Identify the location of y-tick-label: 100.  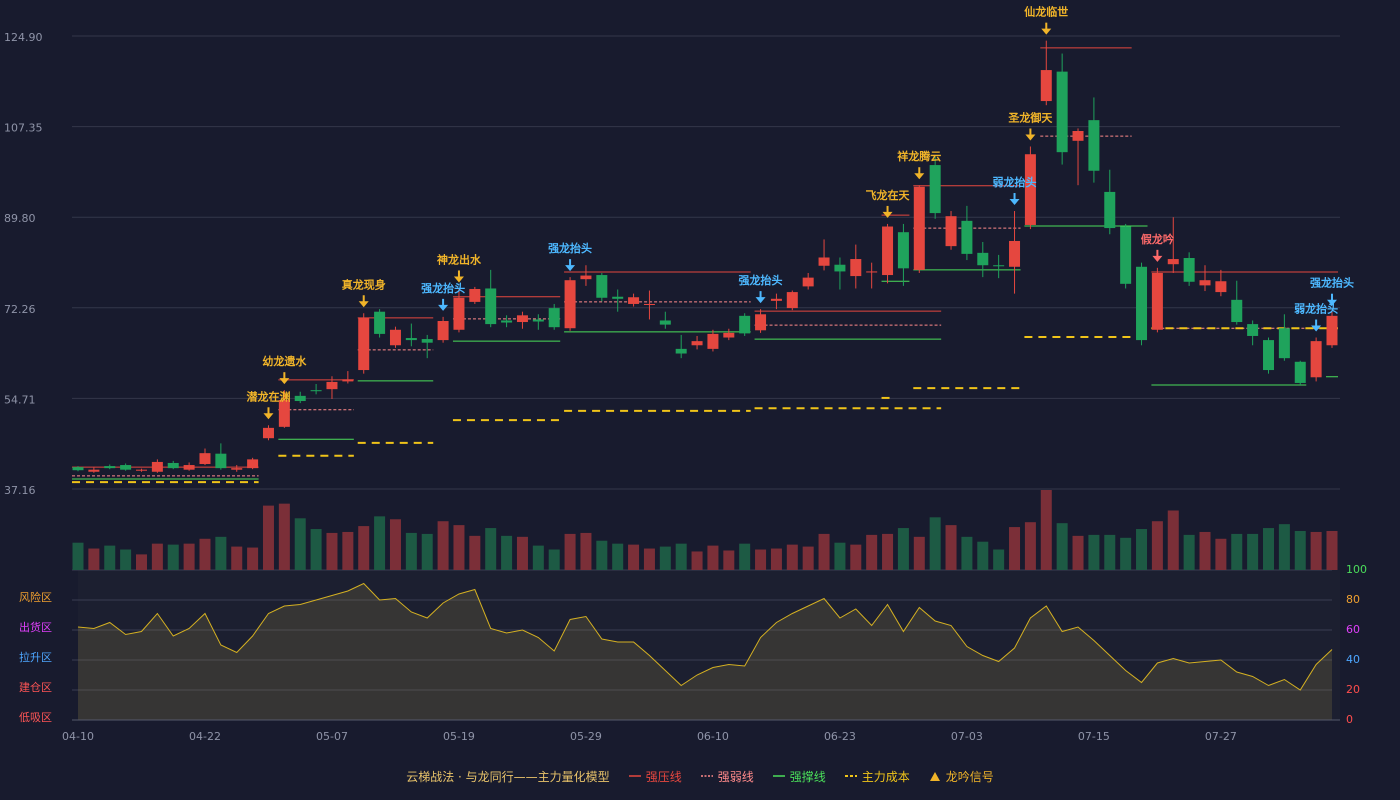
(1356, 569).